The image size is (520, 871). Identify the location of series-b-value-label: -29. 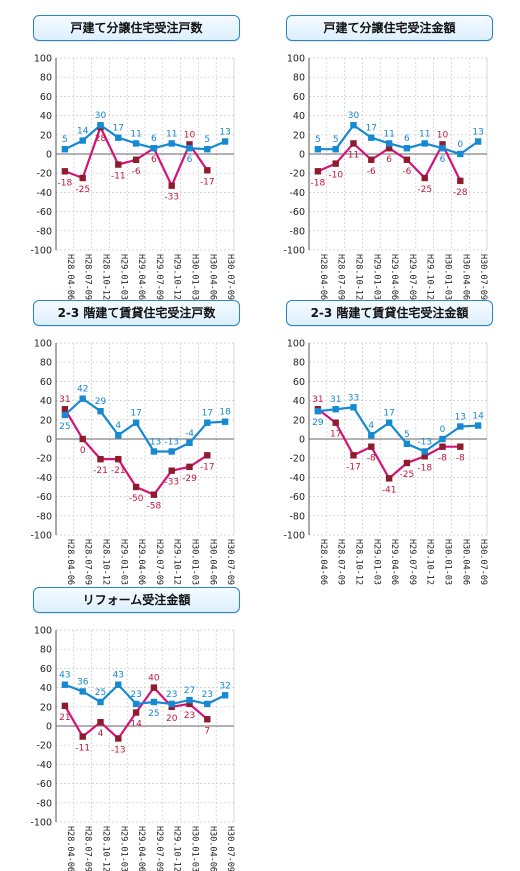
(189, 479).